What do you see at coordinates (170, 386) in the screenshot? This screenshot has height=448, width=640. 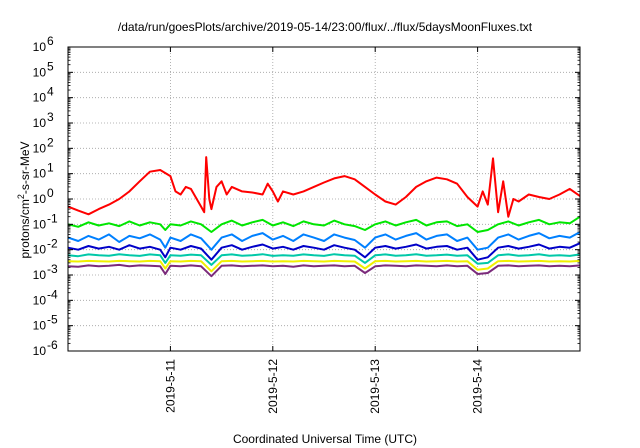 I see `x-tick-label: 2019-5-11` at bounding box center [170, 386].